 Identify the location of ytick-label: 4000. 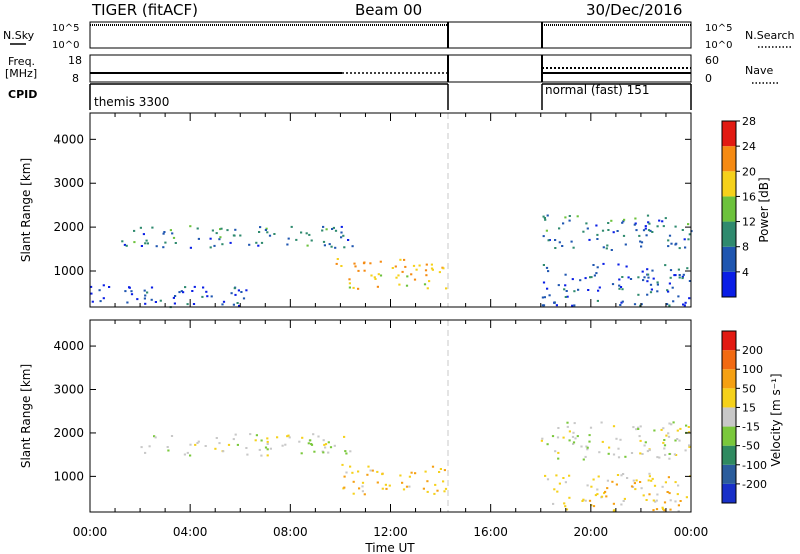
(68, 139).